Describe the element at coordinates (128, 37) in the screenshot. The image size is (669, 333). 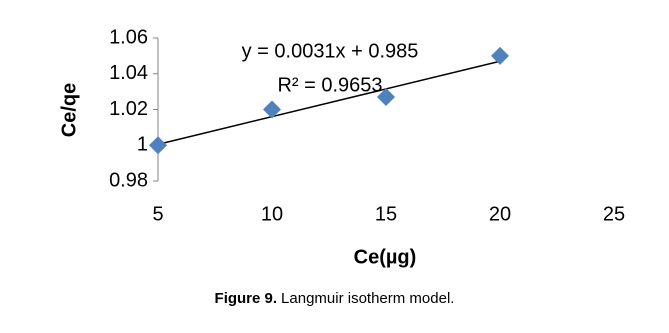
I see `y-tick-label: 1.06` at that location.